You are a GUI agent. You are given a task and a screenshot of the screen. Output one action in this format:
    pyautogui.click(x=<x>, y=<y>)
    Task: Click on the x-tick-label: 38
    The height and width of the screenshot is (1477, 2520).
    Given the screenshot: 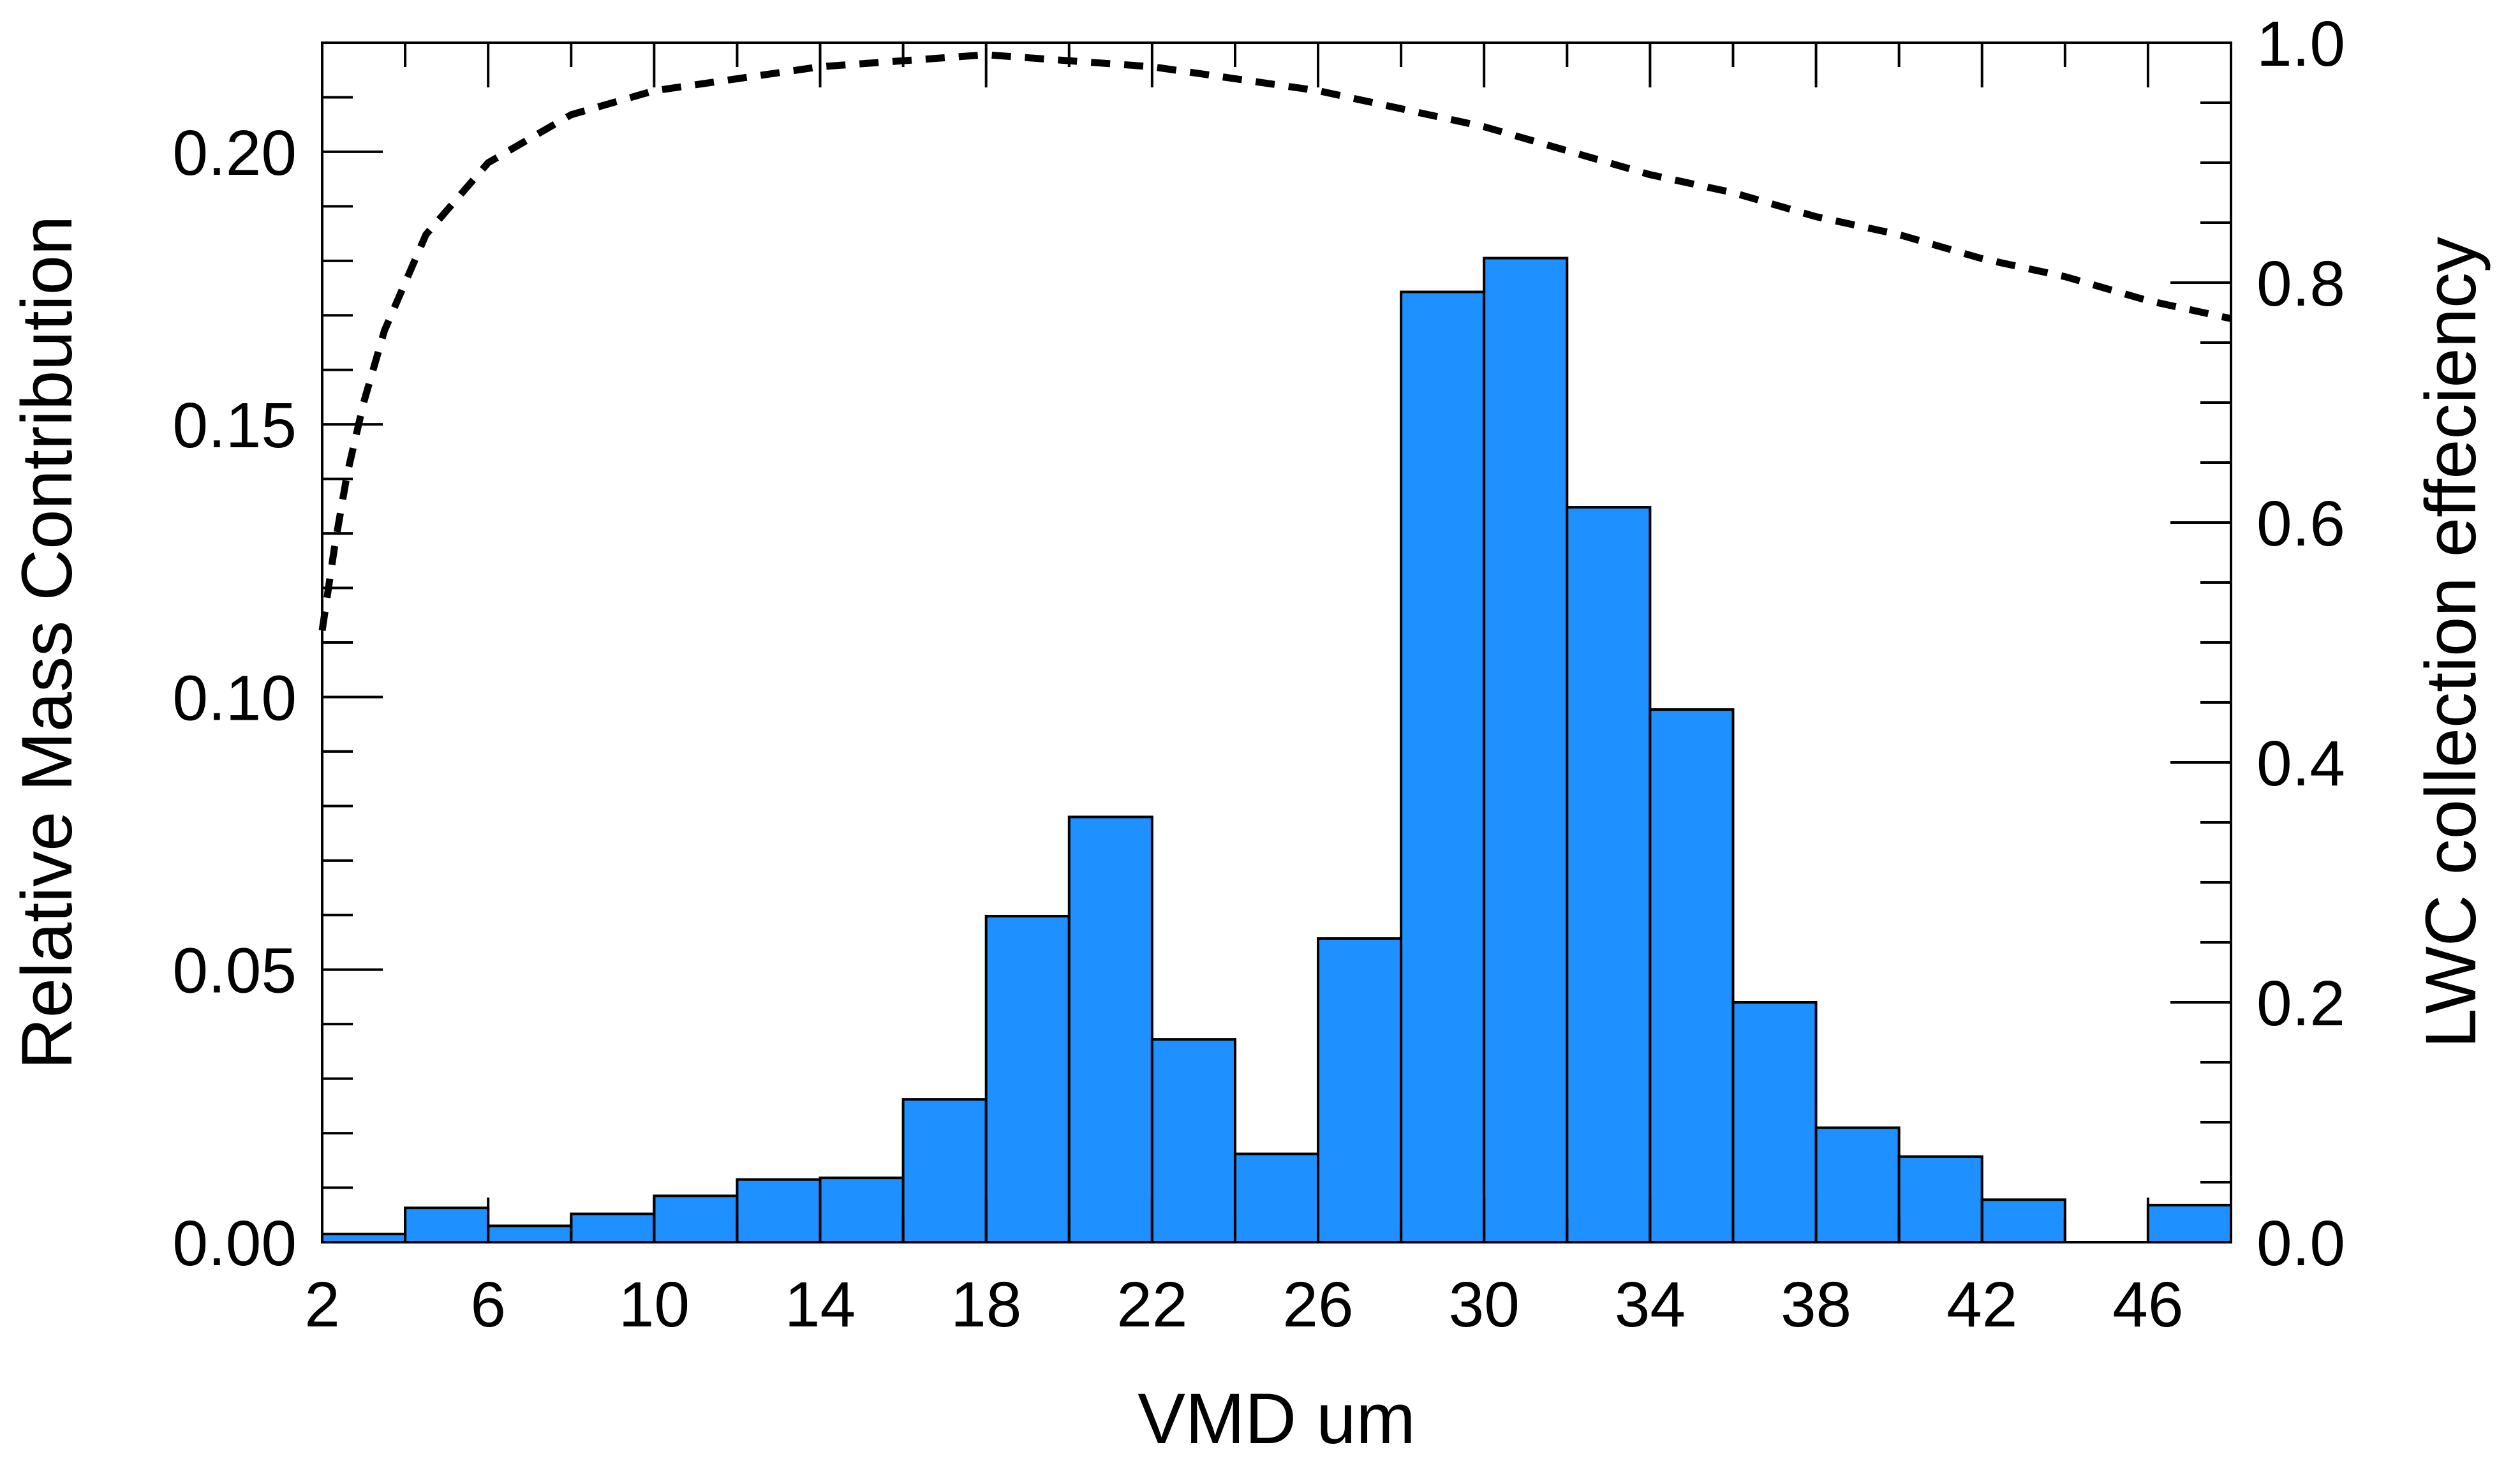 What is the action you would take?
    pyautogui.click(x=1816, y=1304)
    